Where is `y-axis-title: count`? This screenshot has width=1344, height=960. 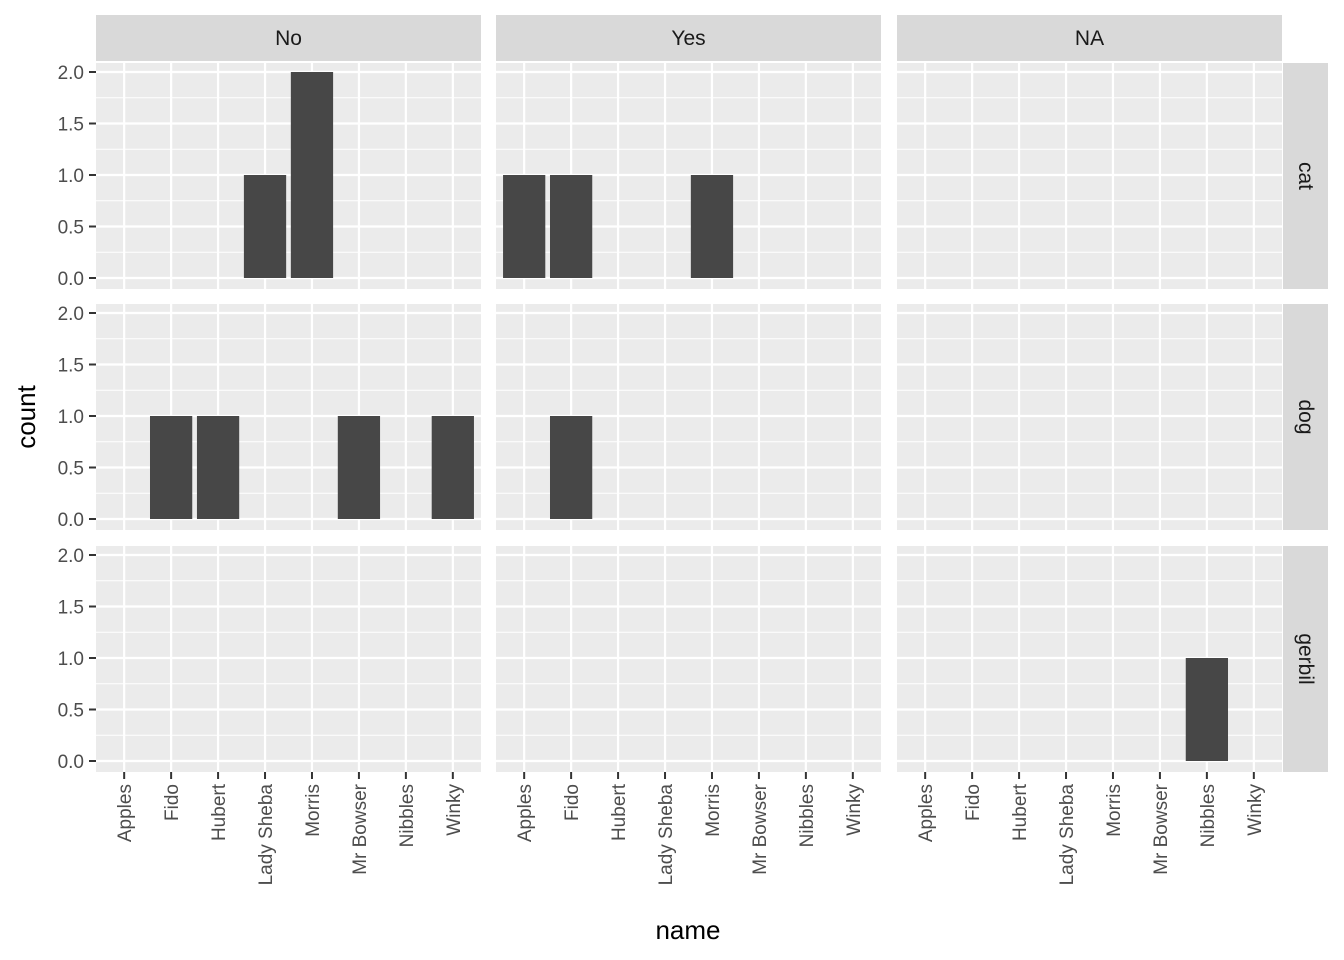
y-axis-title: count is located at coordinates (26, 416).